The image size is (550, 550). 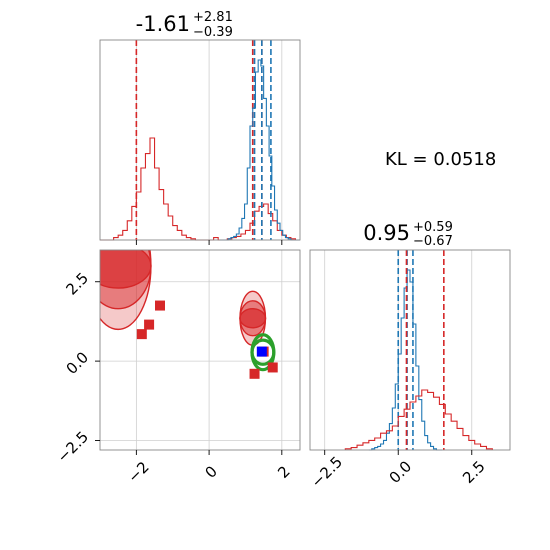 I want to click on marginal-y-title-upper: +0.59, so click(x=433, y=227).